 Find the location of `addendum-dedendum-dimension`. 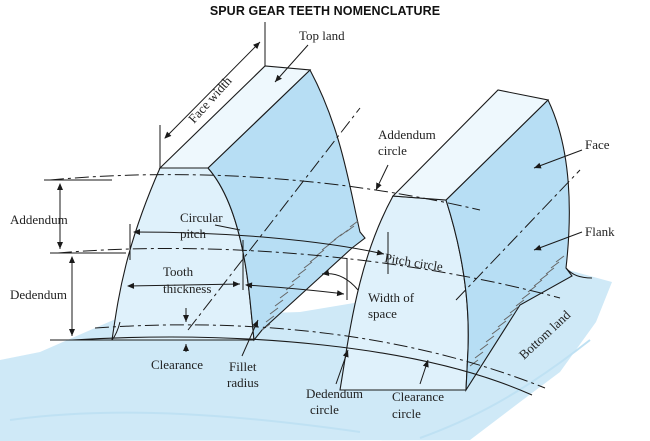

addendum-dedendum-dimension is located at coordinates (85, 260).